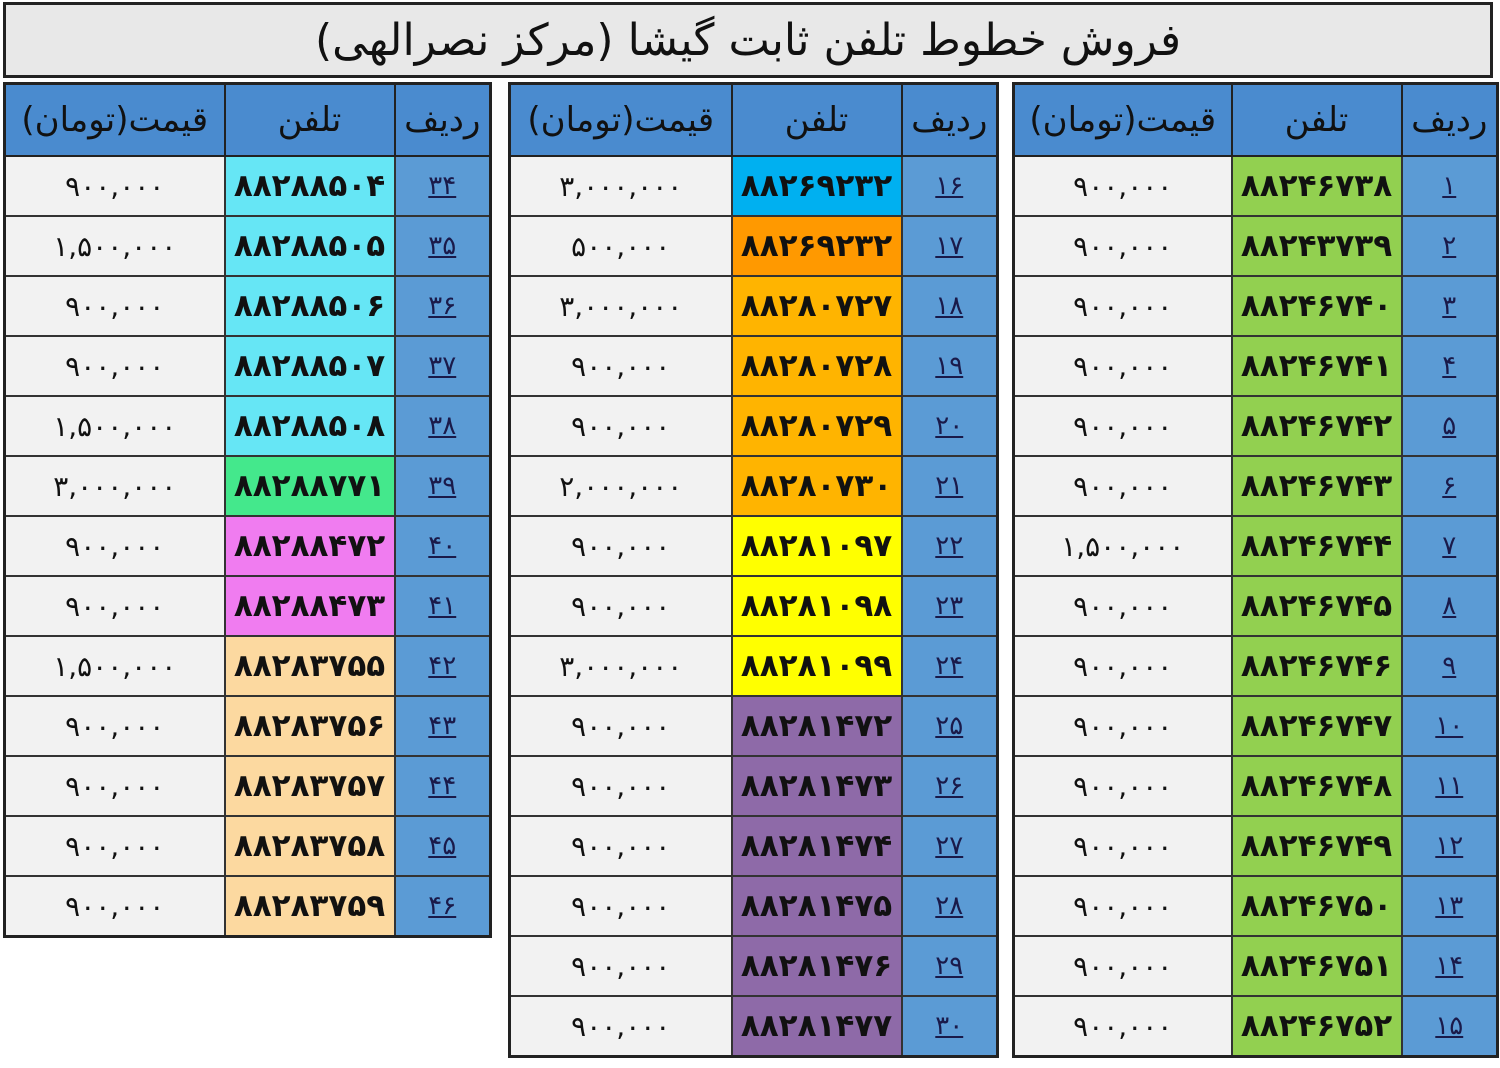 The height and width of the screenshot is (1068, 1500). I want to click on phone-number: ۸۸۲۸۱۴۷۲, so click(816, 726).